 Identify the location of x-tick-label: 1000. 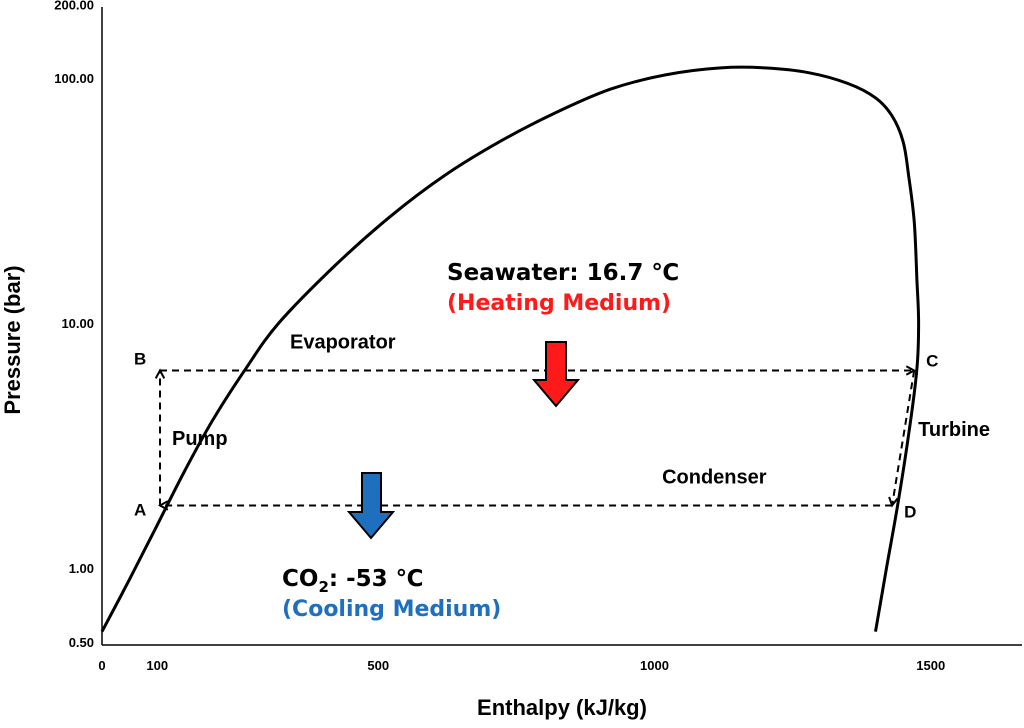
(654, 665).